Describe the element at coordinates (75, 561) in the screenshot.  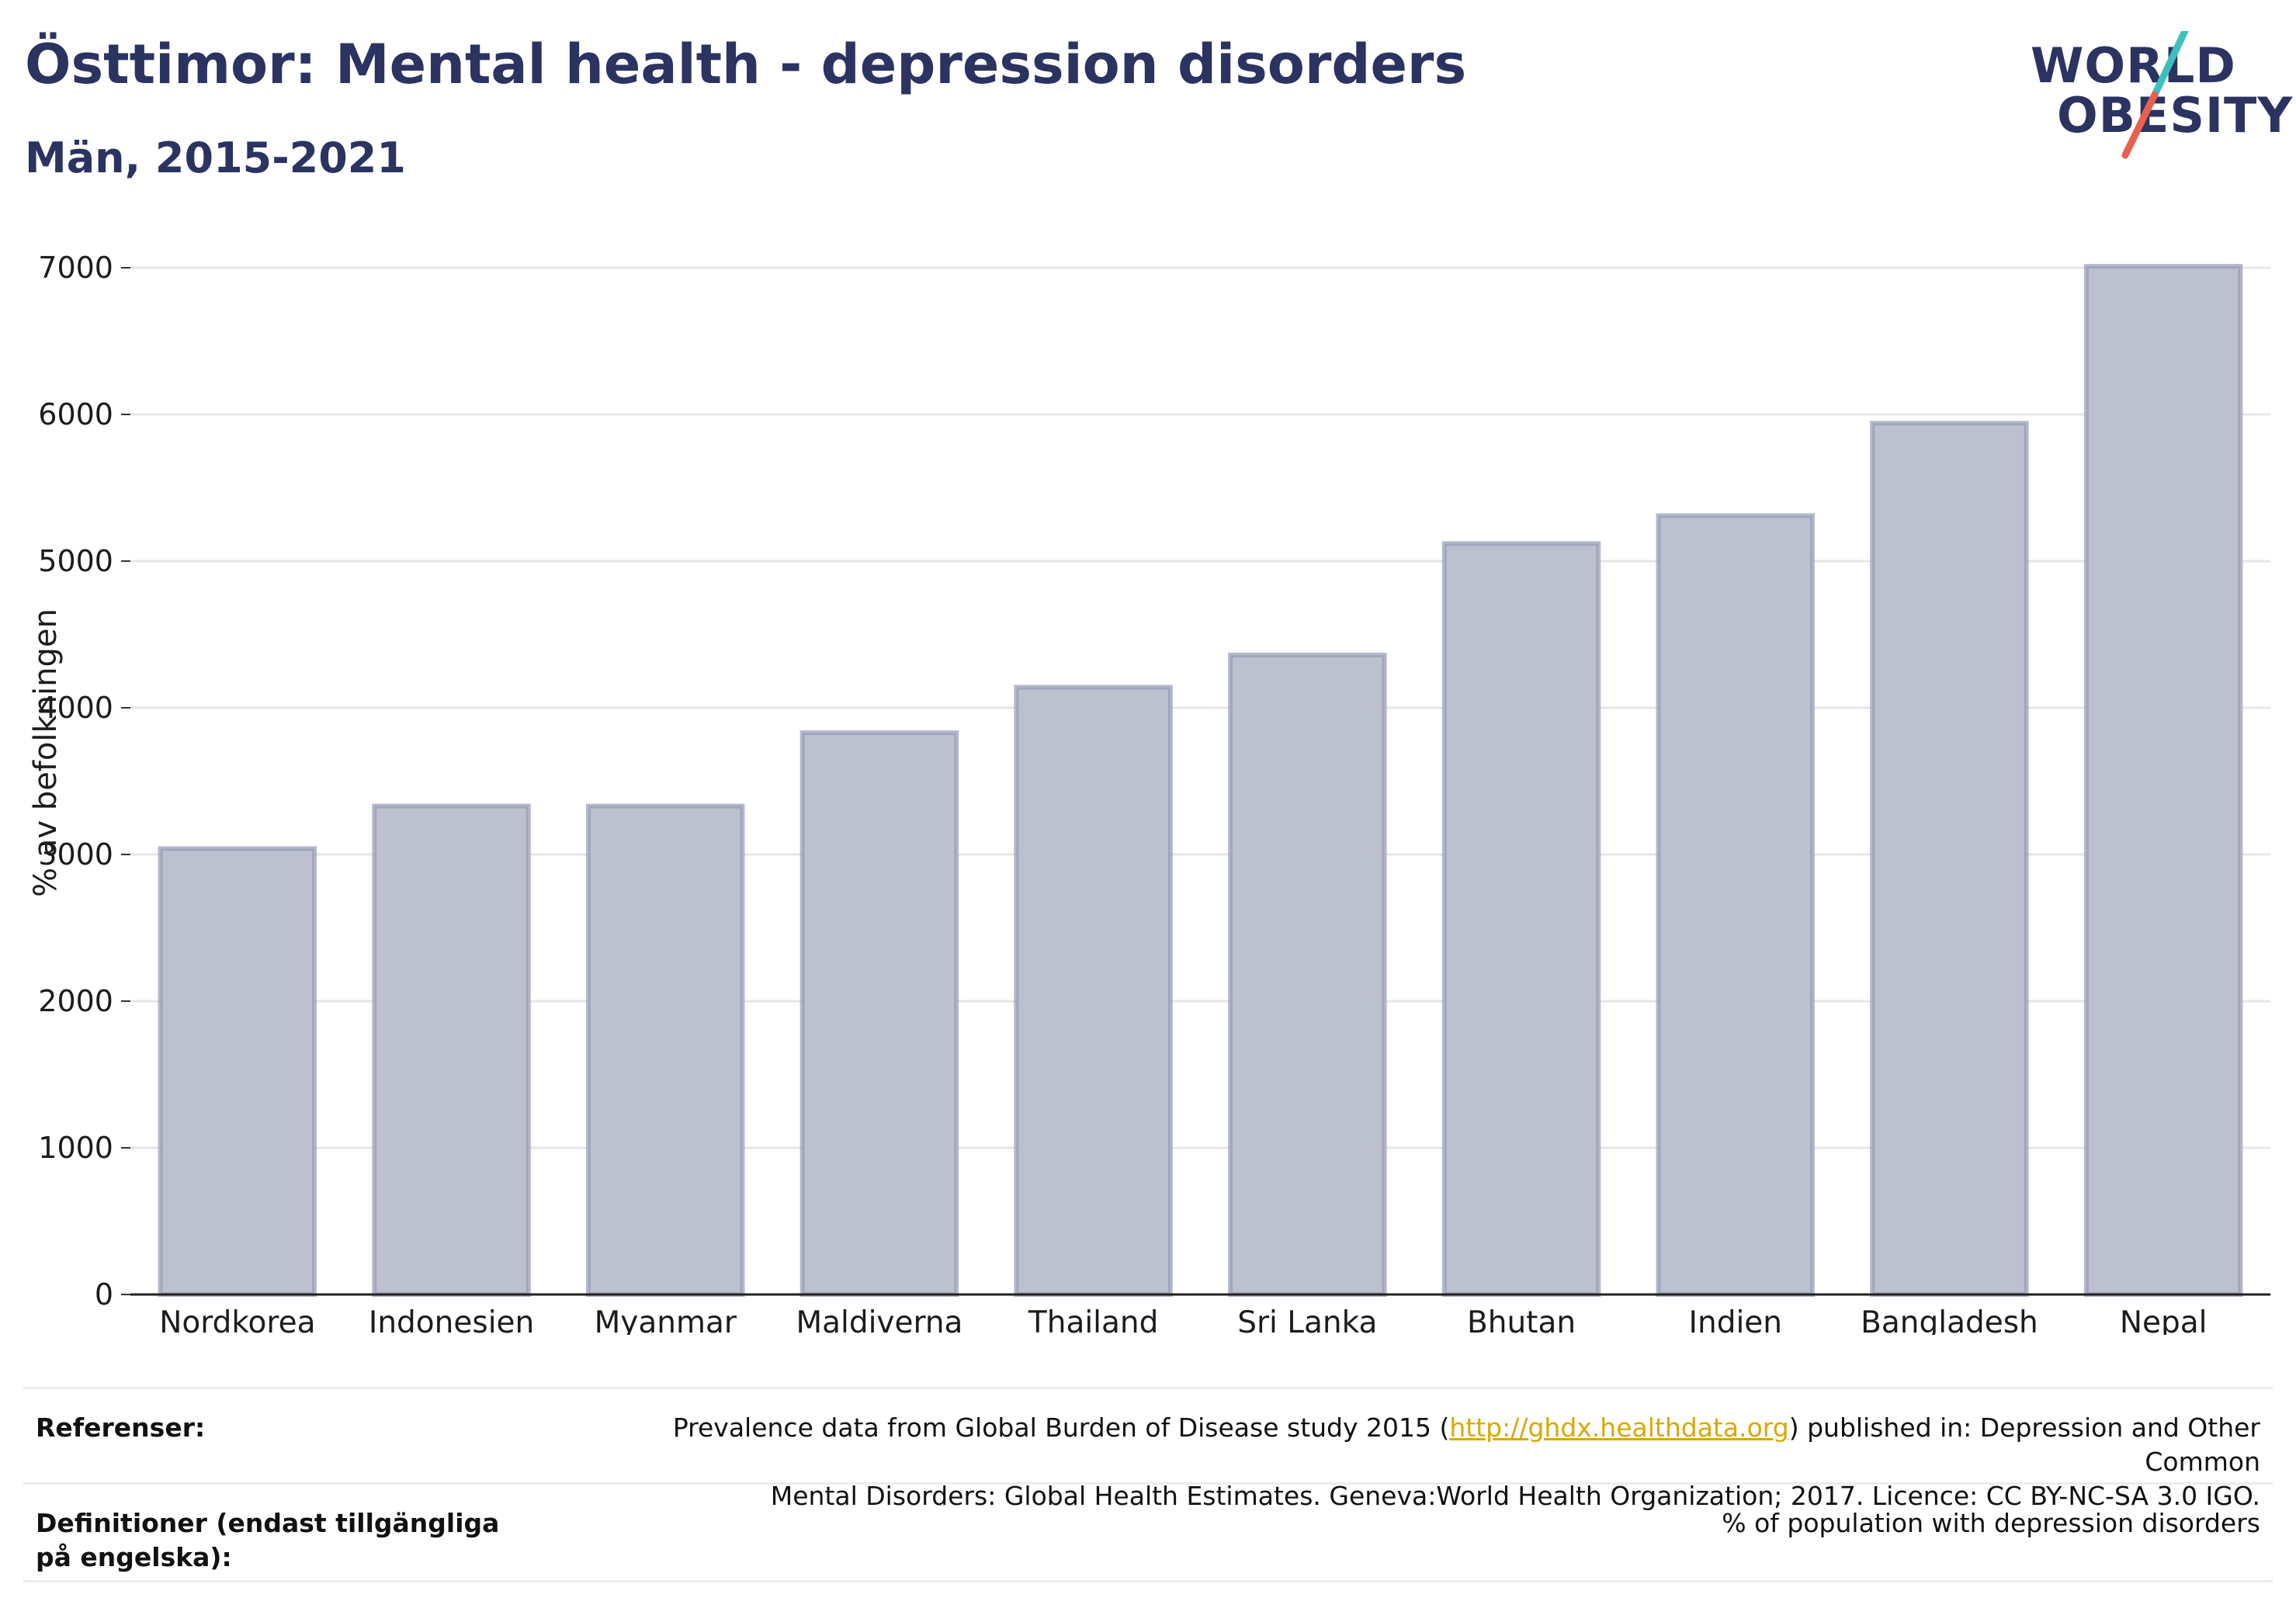
I see `y-tick-label: 5000` at that location.